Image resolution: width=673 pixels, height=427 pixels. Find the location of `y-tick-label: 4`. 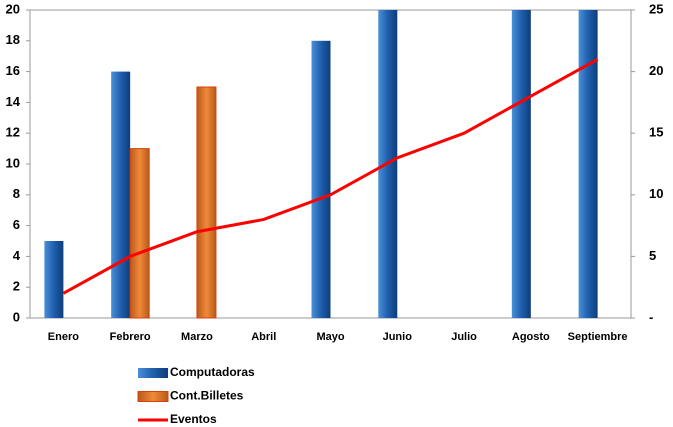

y-tick-label: 4 is located at coordinates (17, 255).